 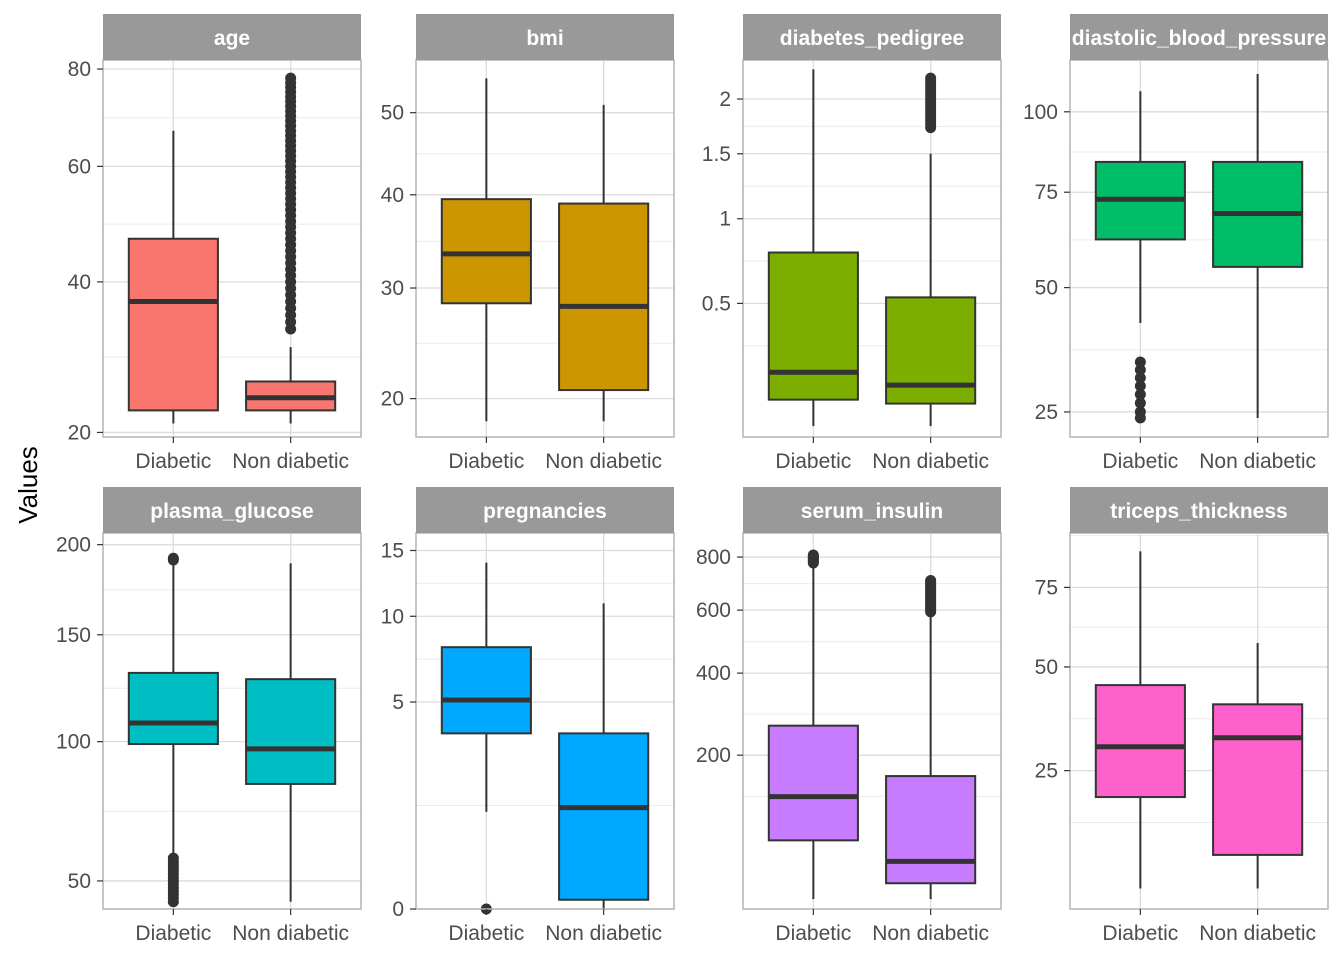 What do you see at coordinates (85, 251) in the screenshot?
I see `y-axis: 20 40 60 80` at bounding box center [85, 251].